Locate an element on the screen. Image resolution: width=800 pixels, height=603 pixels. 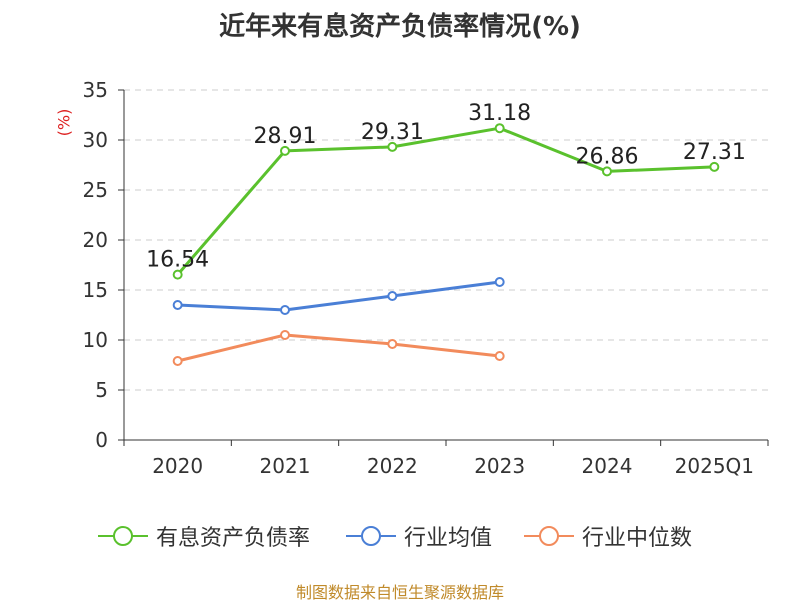
y-tick-label: 15 is located at coordinates (95, 290).